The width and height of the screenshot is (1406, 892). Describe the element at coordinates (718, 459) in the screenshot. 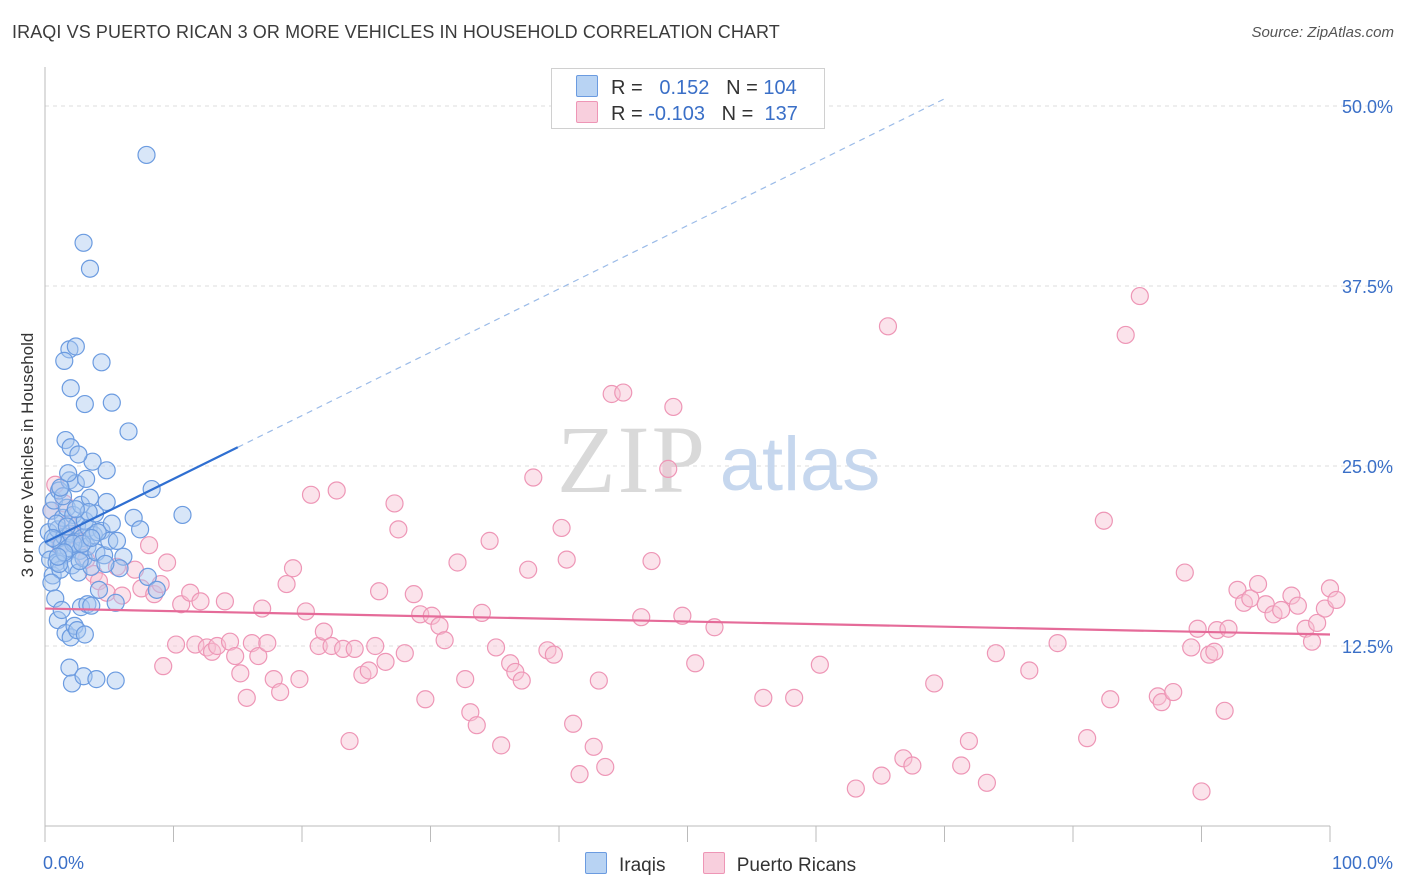

I see `watermark: ZIP atlas` at that location.